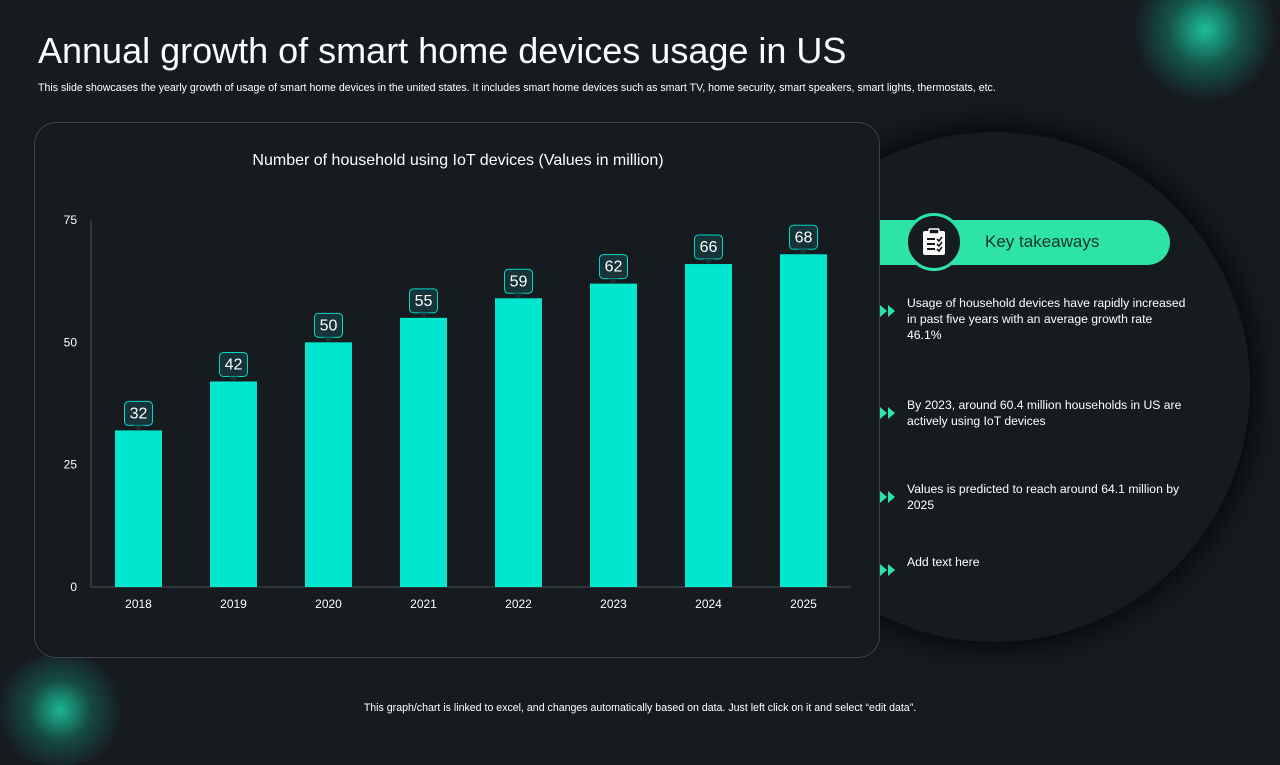  Describe the element at coordinates (73, 587) in the screenshot. I see `y-tick-label: 0` at that location.